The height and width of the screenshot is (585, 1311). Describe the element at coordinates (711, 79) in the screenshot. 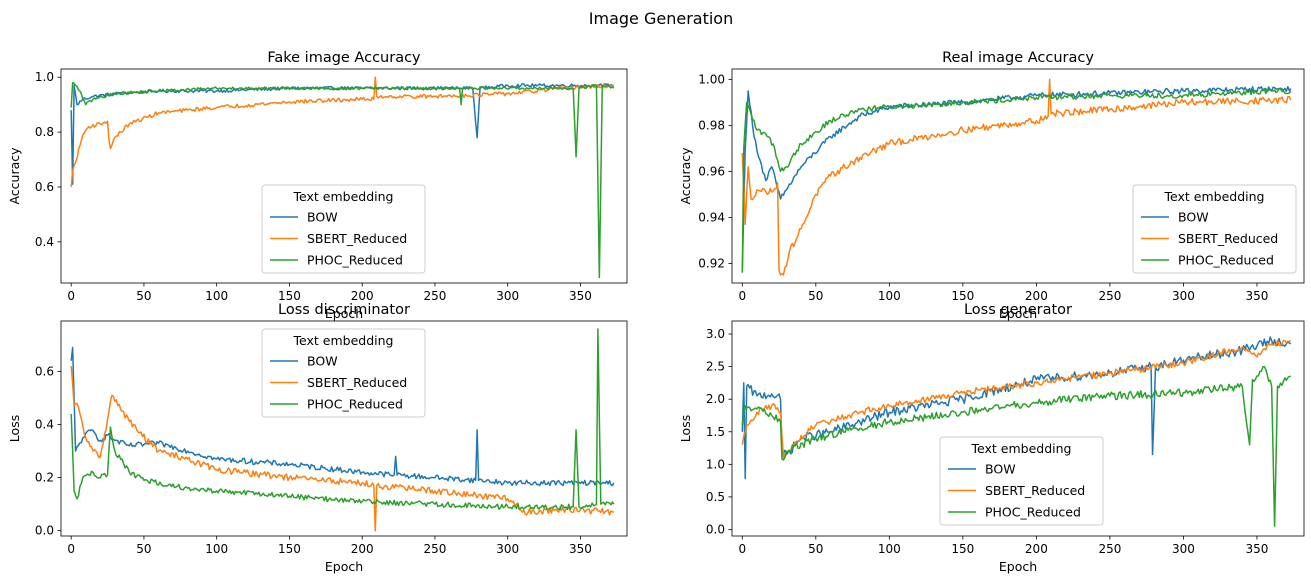

I see `chart2-ytick-label: 1.00` at that location.